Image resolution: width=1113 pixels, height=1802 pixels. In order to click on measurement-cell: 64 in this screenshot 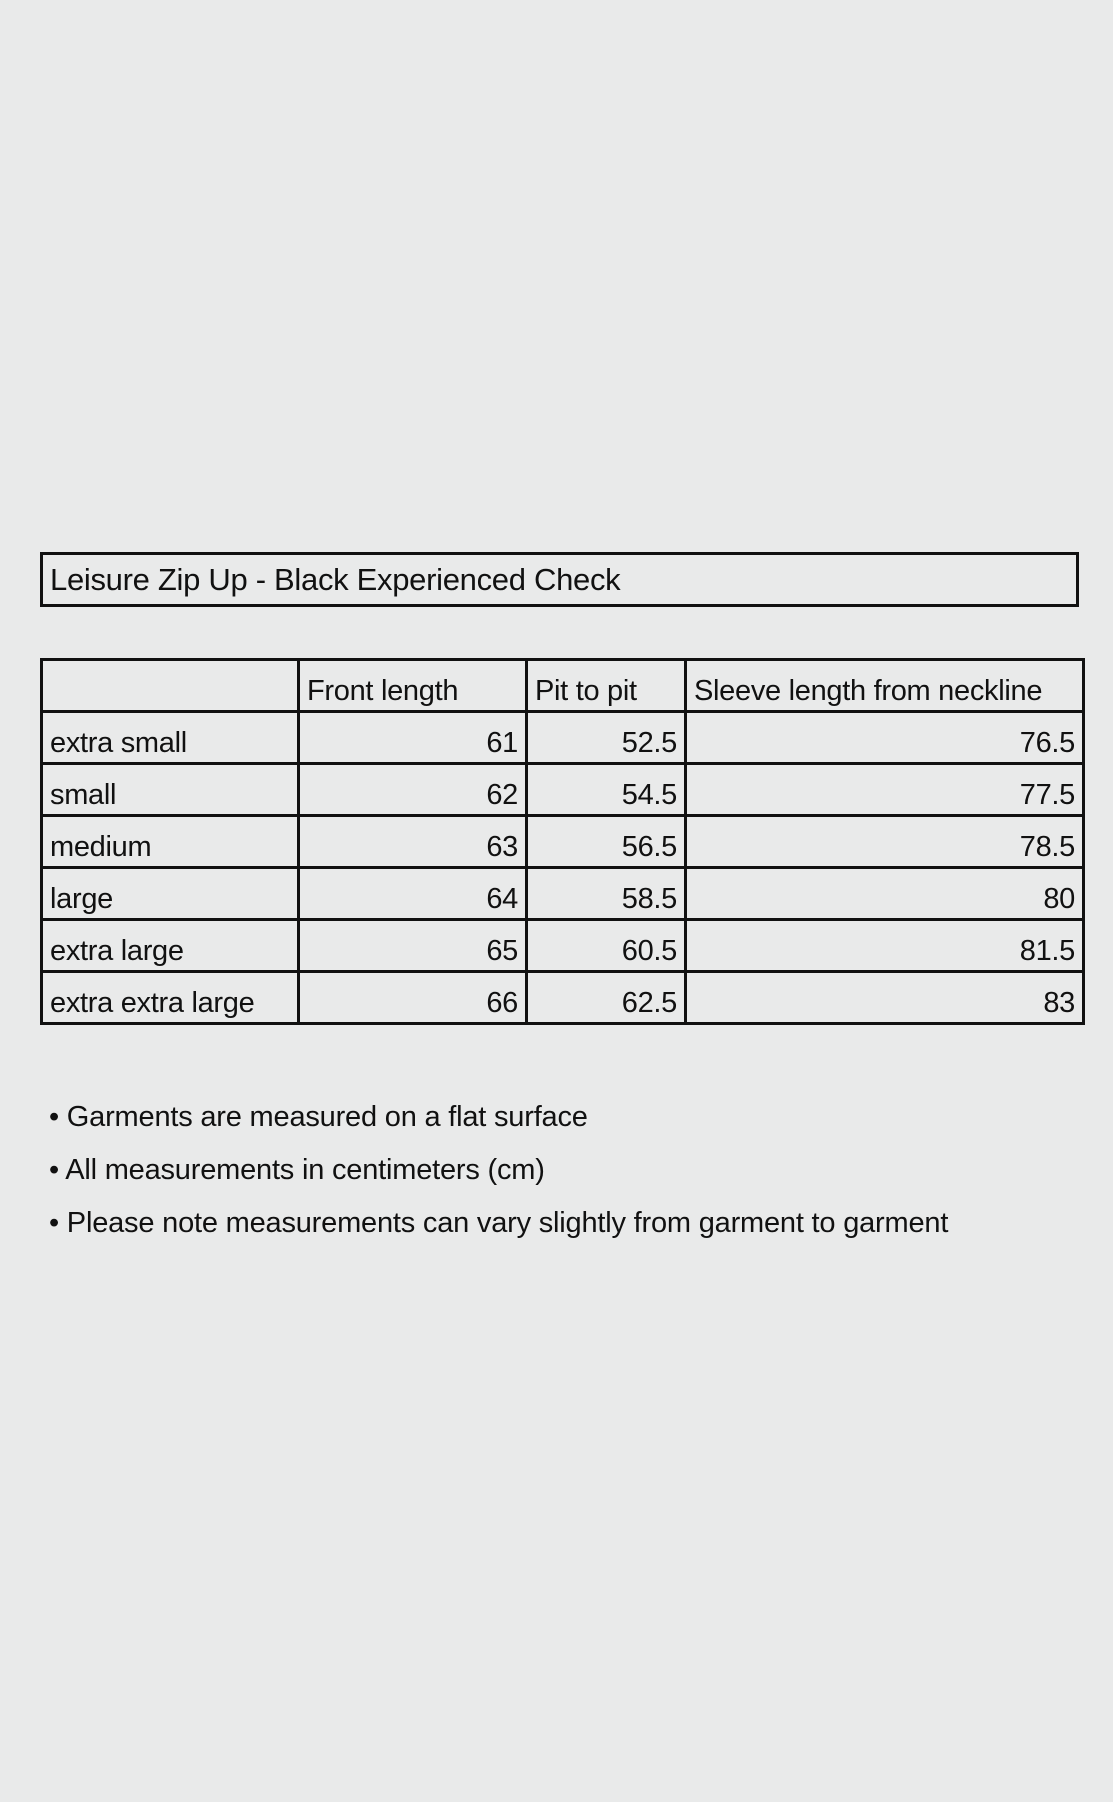, I will do `click(412, 893)`.